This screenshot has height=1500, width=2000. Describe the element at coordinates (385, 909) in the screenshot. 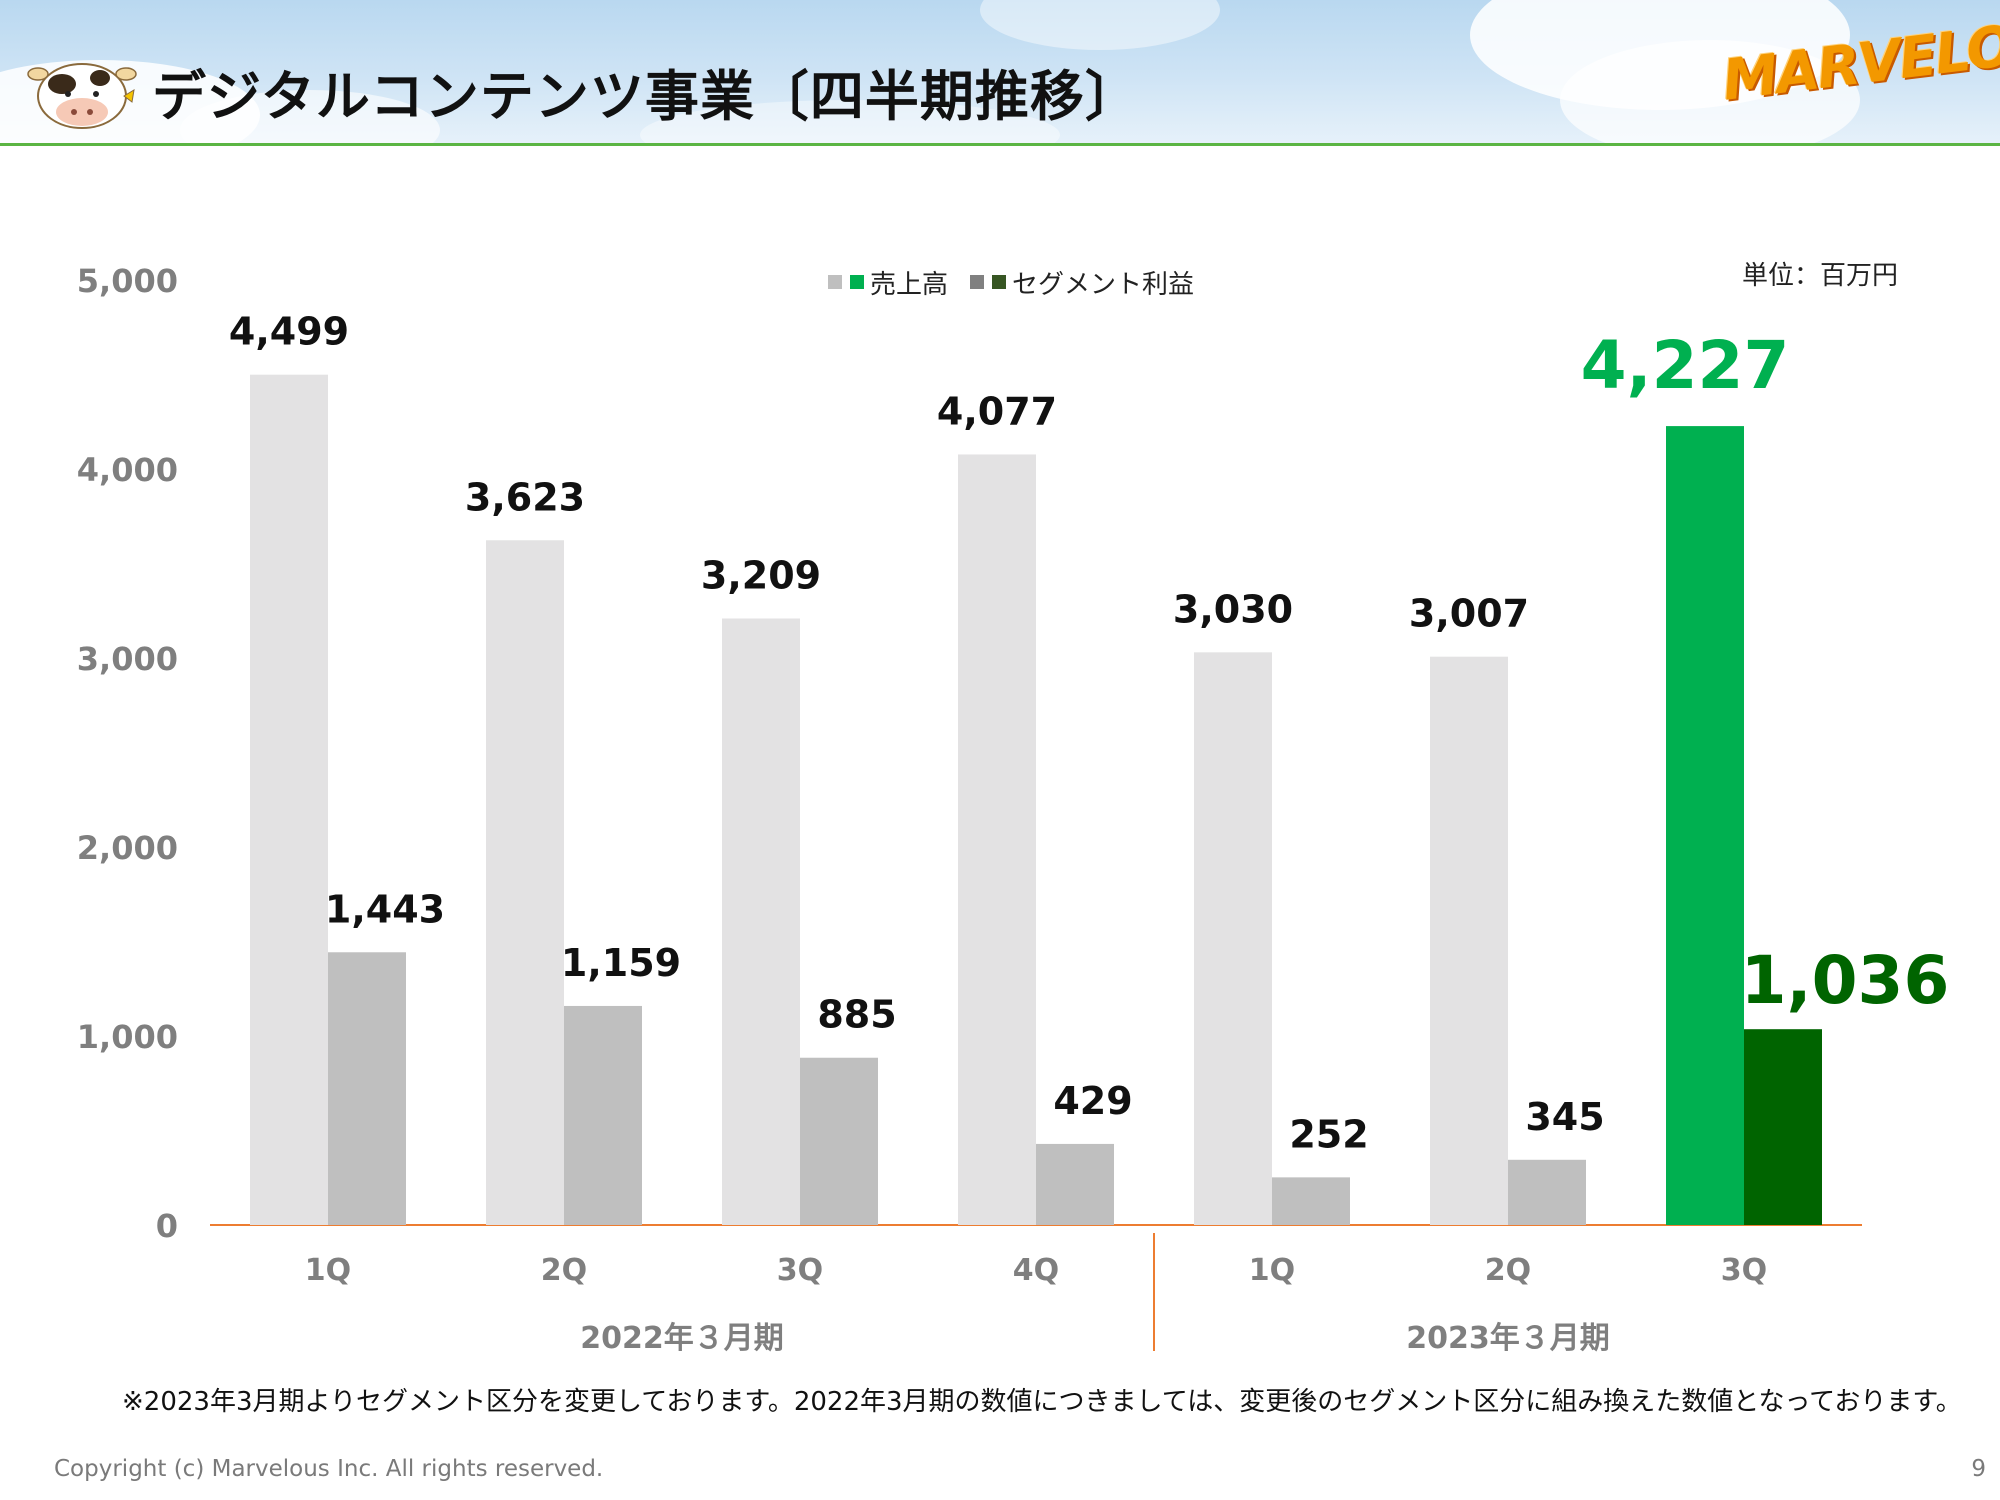

I see `data-label-profit: 1,443` at that location.